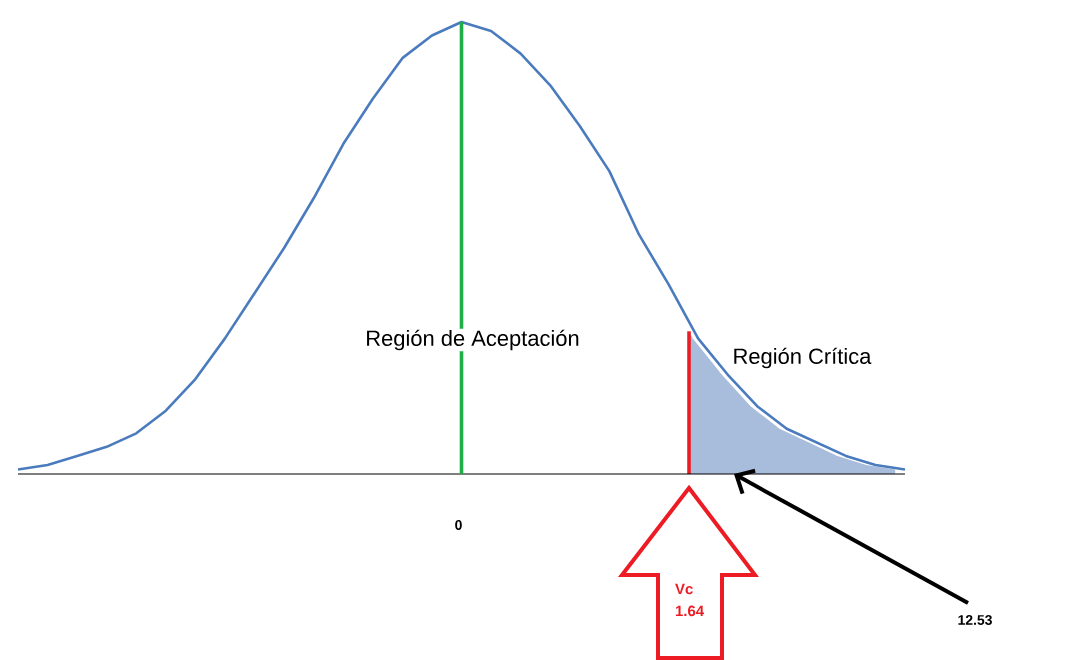 Image resolution: width=1067 pixels, height=660 pixels. What do you see at coordinates (473, 340) in the screenshot?
I see `annotation: Región de Aceptación` at bounding box center [473, 340].